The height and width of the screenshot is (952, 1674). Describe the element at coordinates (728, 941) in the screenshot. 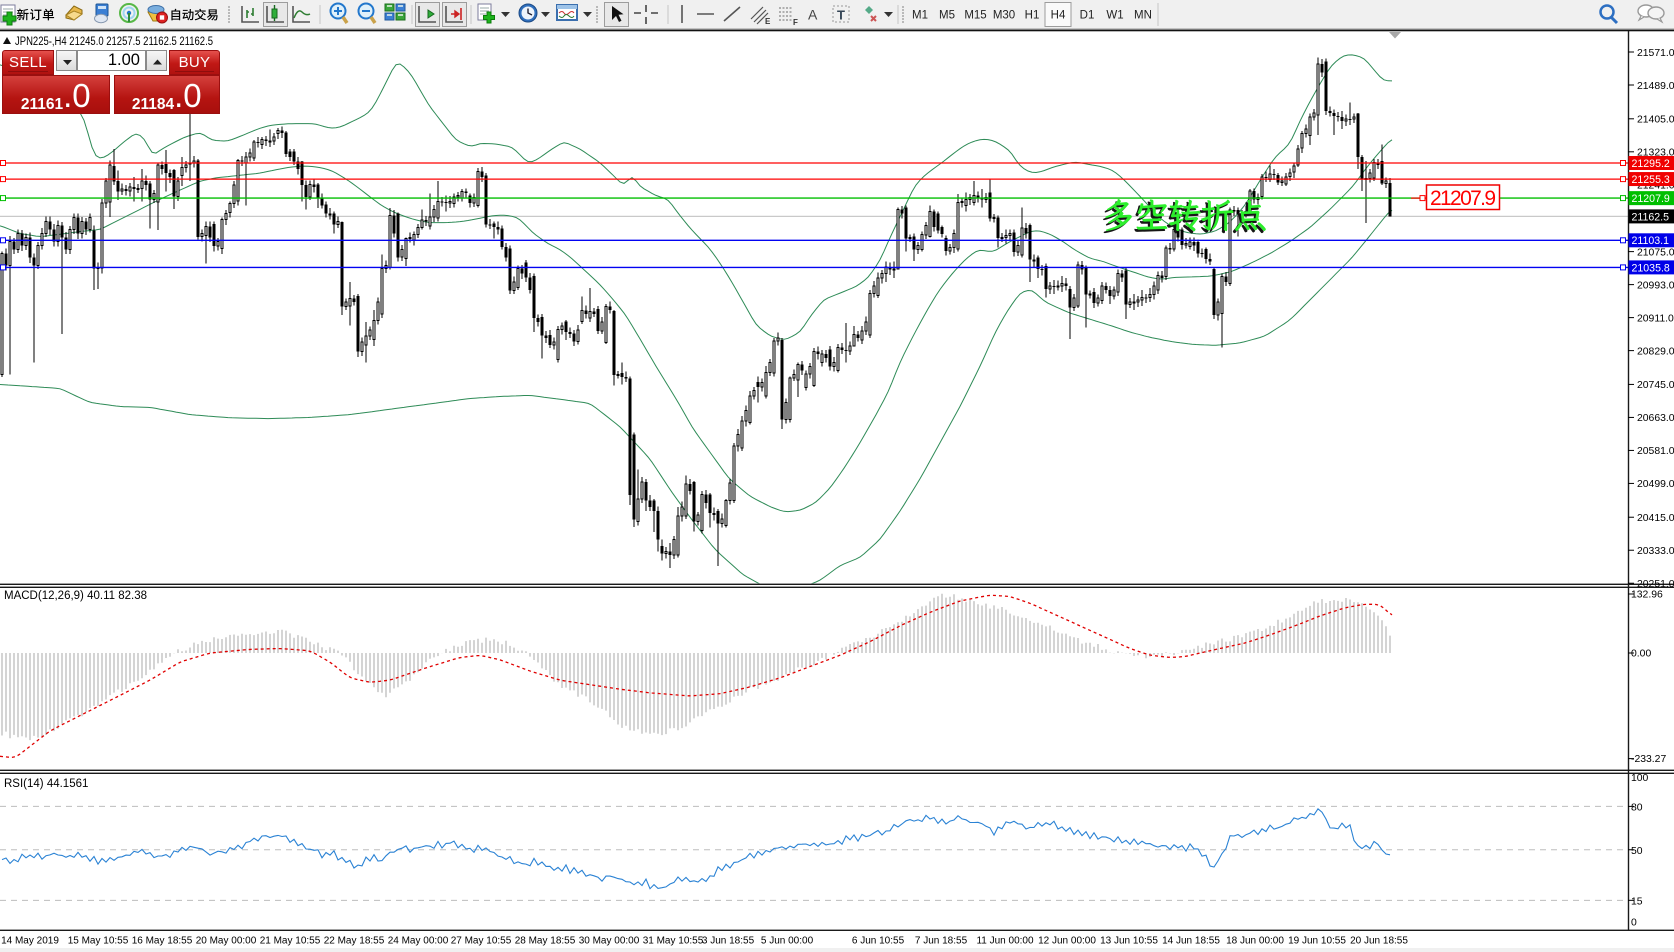

I see `svg-text: 3 Jun 18:55` at that location.